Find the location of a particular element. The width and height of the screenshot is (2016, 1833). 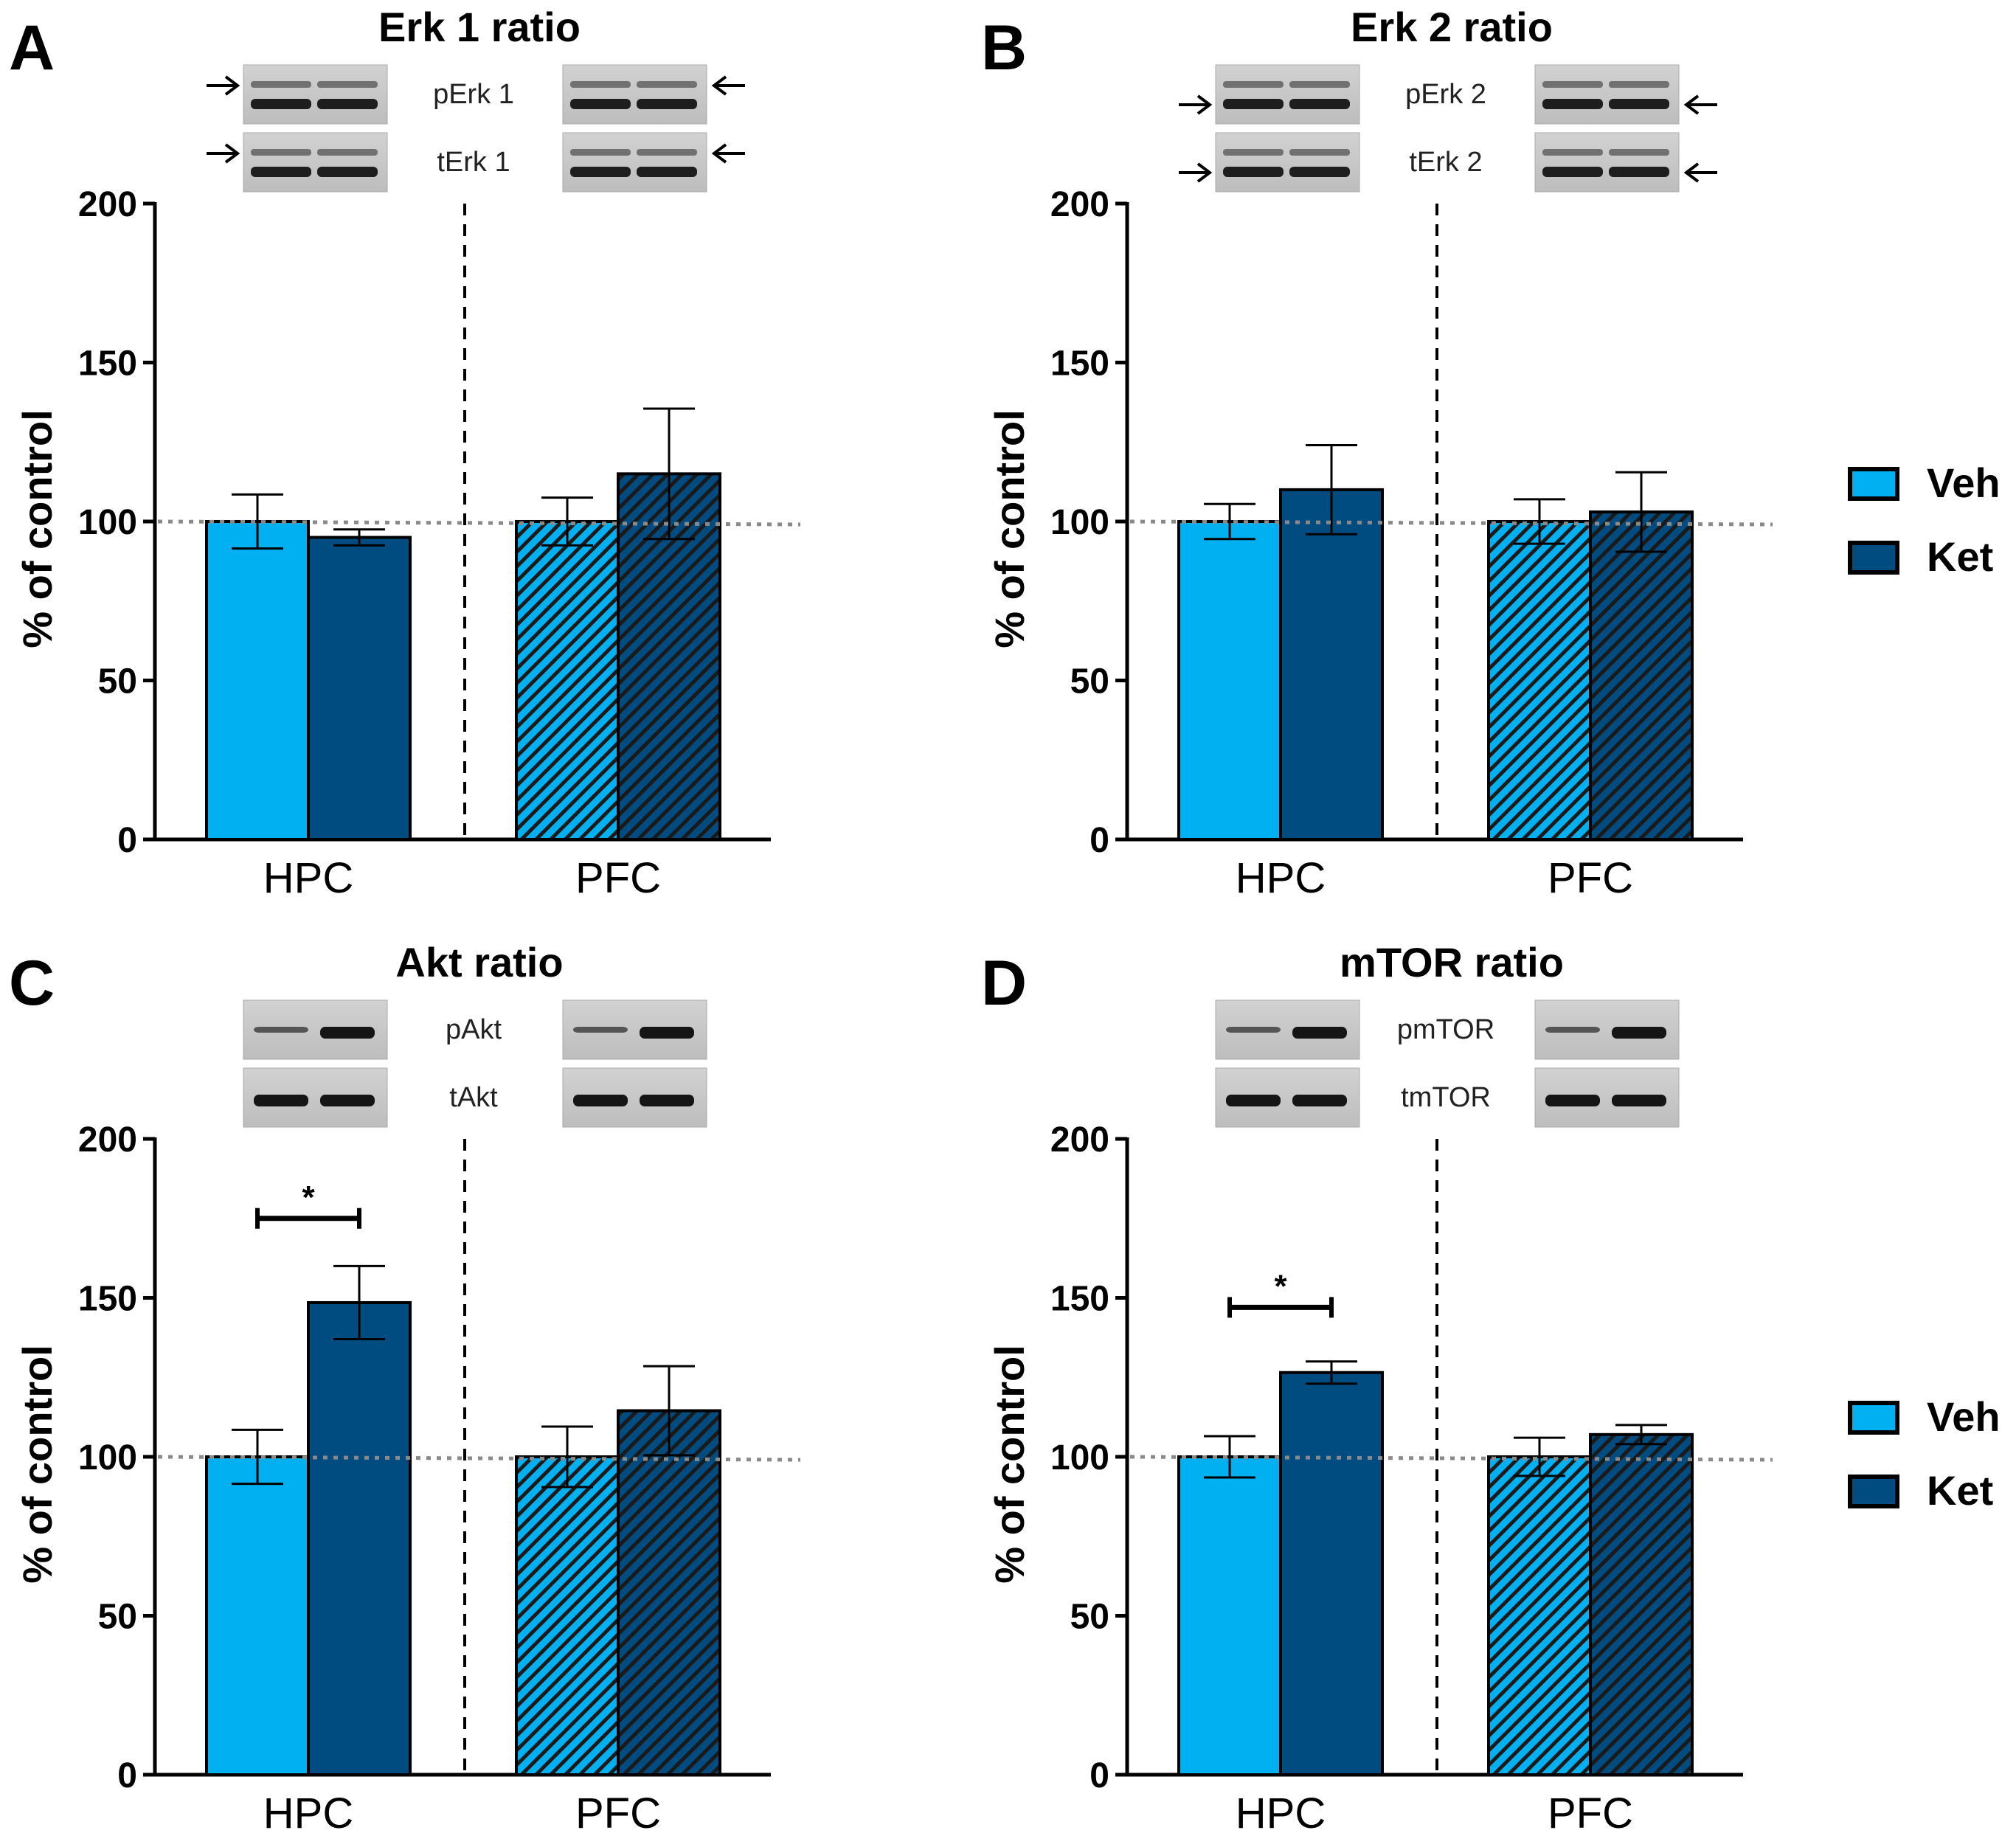

legend-label-veh: Veh is located at coordinates (1964, 483).